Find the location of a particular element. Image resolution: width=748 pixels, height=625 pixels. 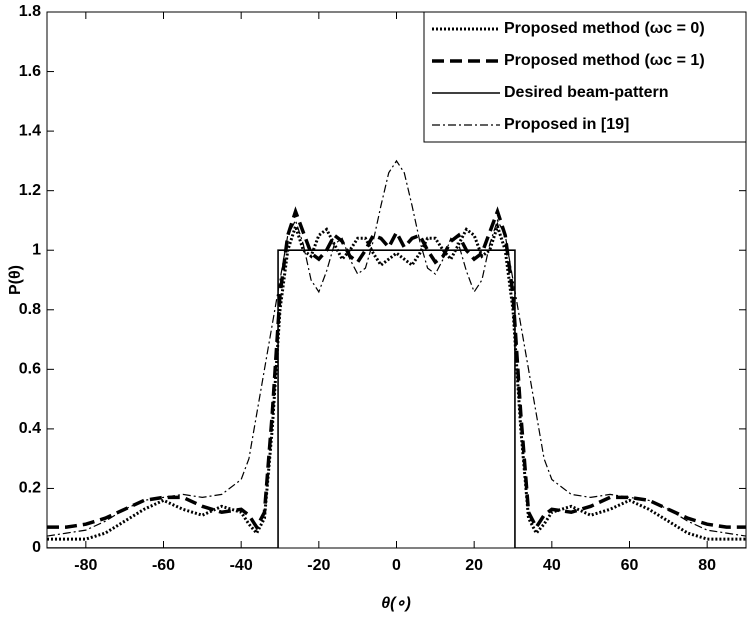

x-tick-label: -20 is located at coordinates (318, 565).